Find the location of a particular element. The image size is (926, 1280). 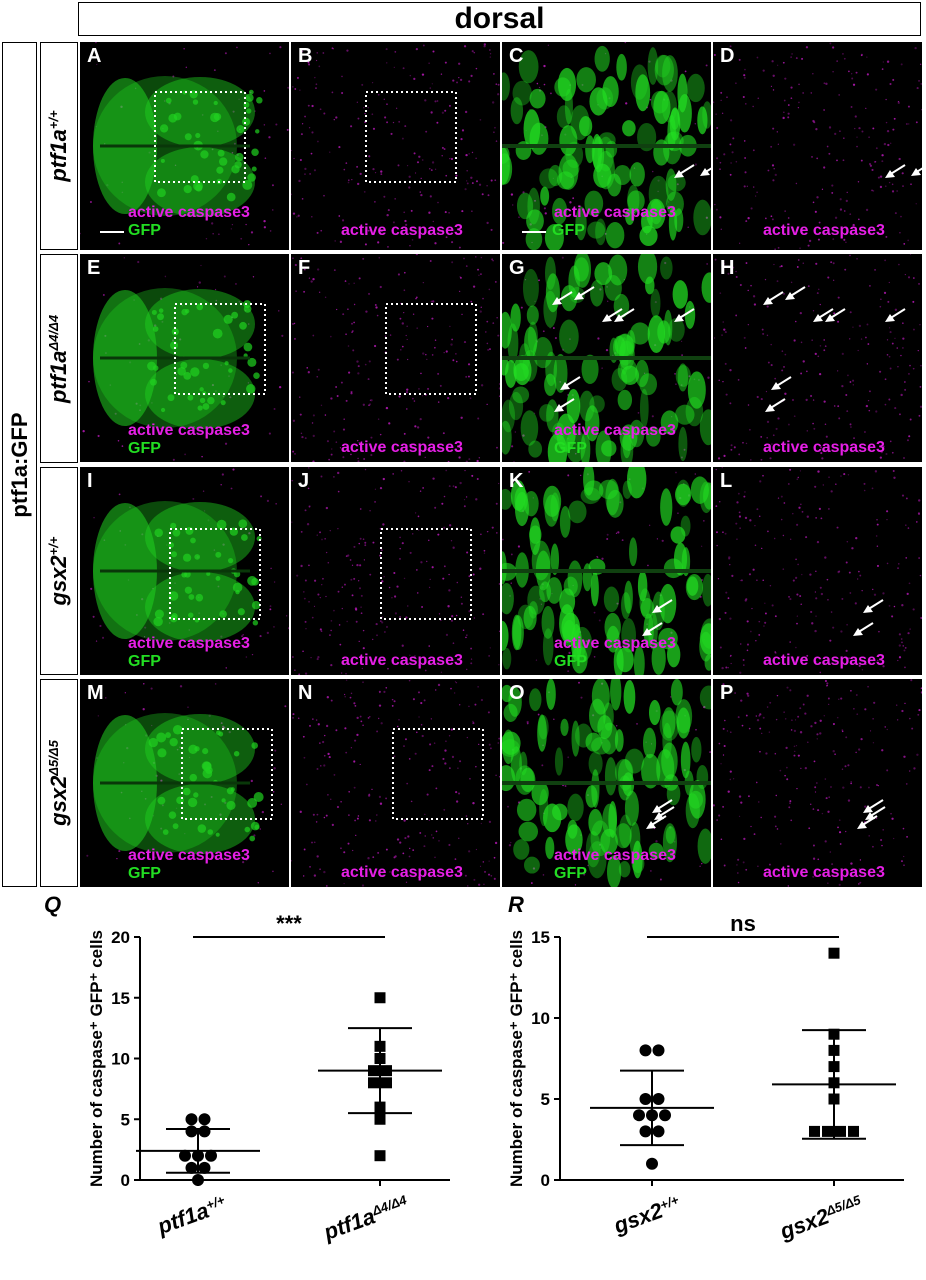

panel-letter: M is located at coordinates (95, 693).